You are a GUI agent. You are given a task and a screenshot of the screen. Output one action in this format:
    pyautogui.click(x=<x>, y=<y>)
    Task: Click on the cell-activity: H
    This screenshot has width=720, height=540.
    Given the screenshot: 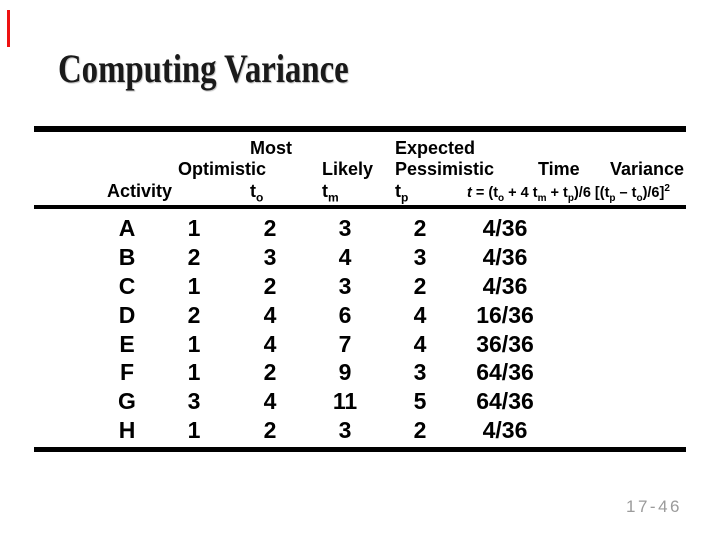 What is the action you would take?
    pyautogui.click(x=127, y=430)
    